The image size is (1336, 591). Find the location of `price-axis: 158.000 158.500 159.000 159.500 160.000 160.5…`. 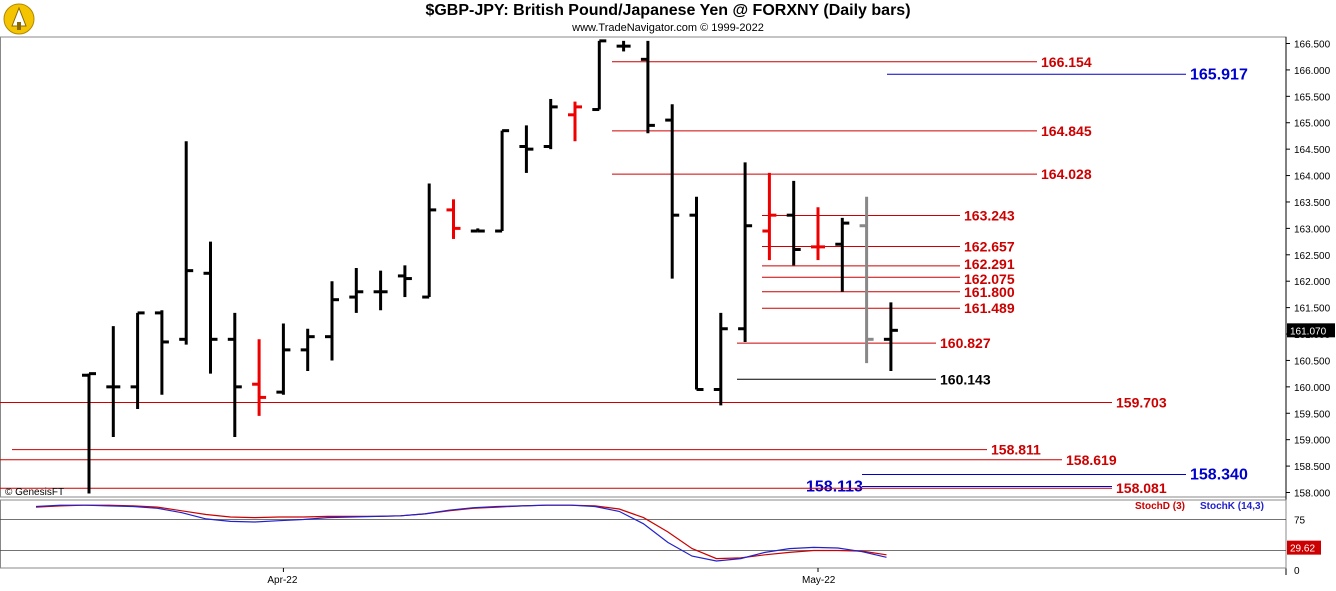

price-axis: 158.000 158.500 159.000 159.500 160.000 160.5… is located at coordinates (1310, 270).